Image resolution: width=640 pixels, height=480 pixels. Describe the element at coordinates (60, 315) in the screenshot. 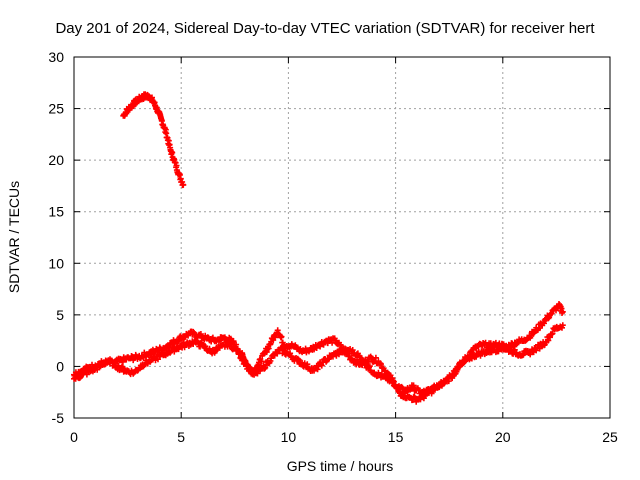

I see `y-tick-label: 5` at that location.